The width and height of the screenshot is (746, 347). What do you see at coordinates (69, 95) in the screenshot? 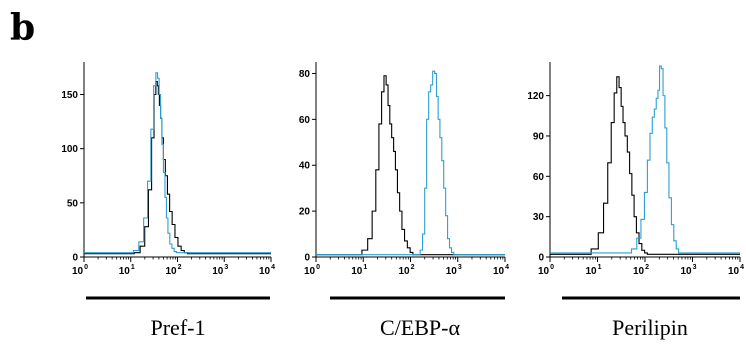
I see `y-tick-label: 150` at bounding box center [69, 95].